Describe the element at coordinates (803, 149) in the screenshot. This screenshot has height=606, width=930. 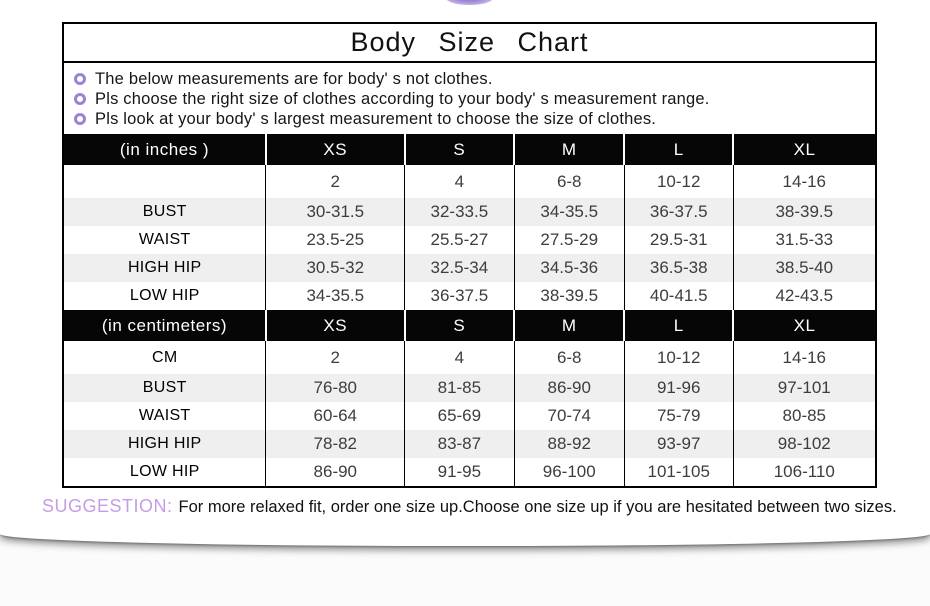
I see `inches-size-header-xl: XL` at that location.